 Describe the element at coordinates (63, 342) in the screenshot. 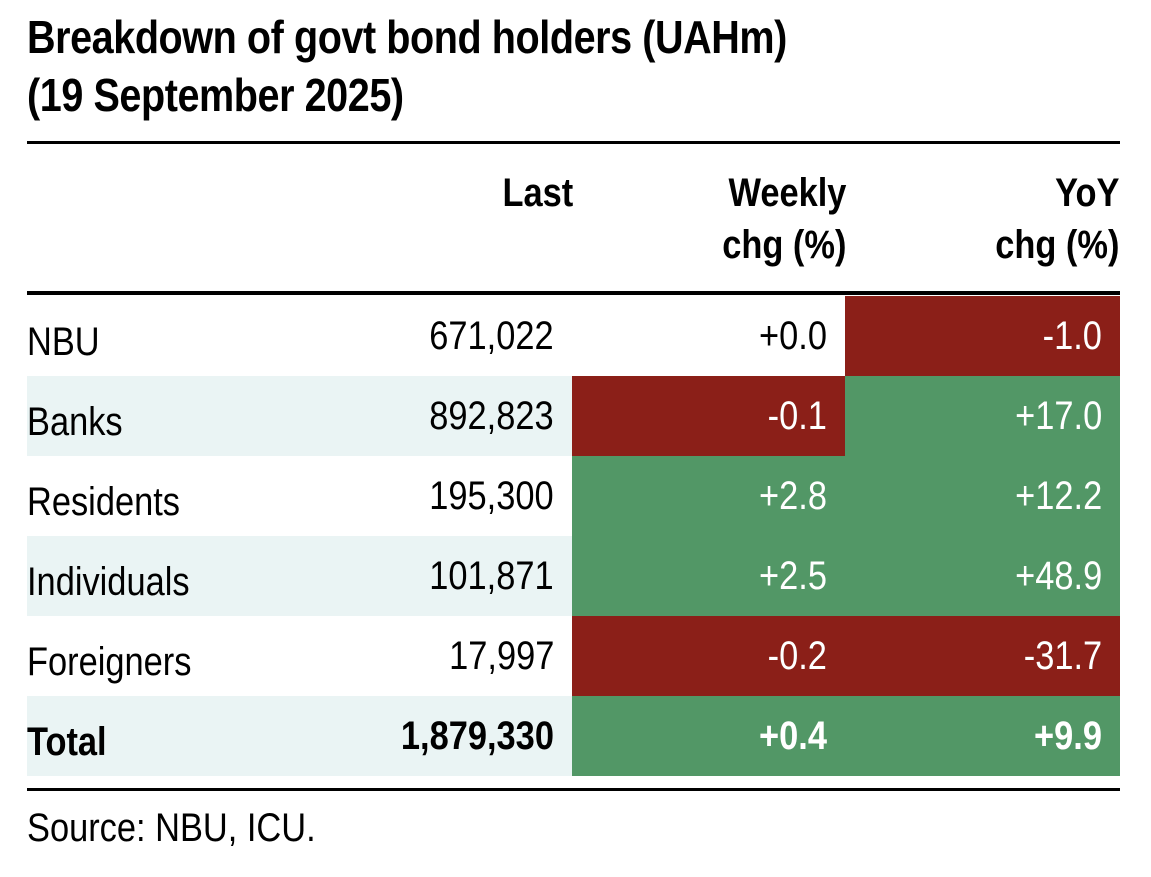

I see `row-label: NBU` at that location.